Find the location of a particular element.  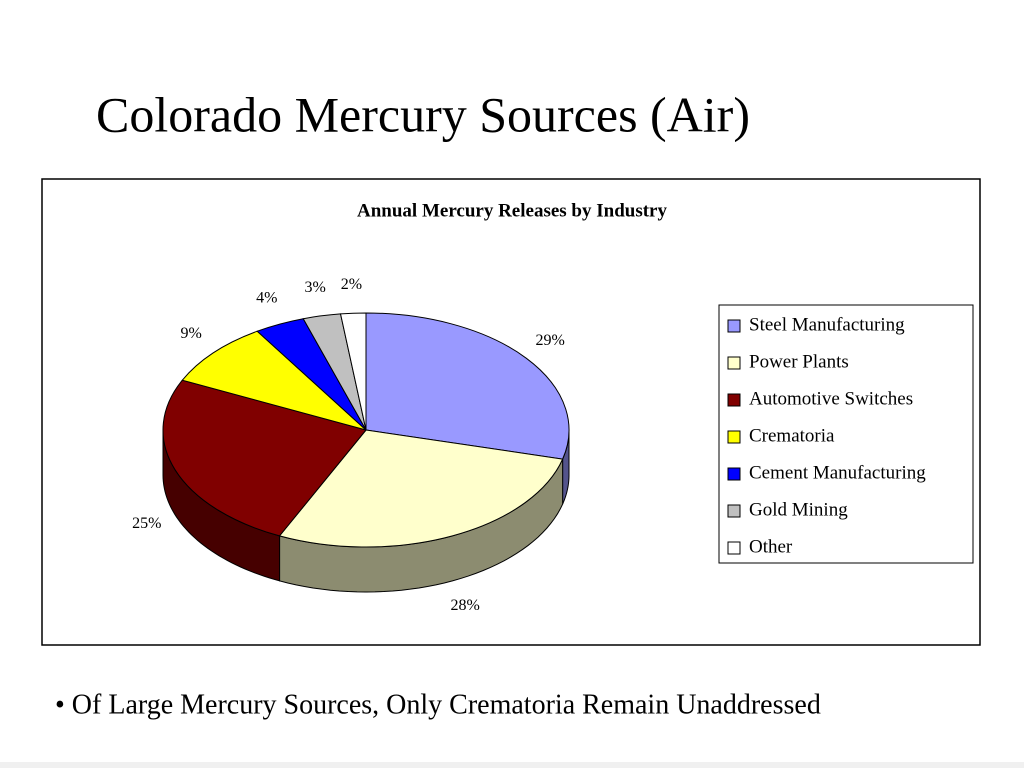

legend-label: Steel Manufacturing is located at coordinates (827, 324).